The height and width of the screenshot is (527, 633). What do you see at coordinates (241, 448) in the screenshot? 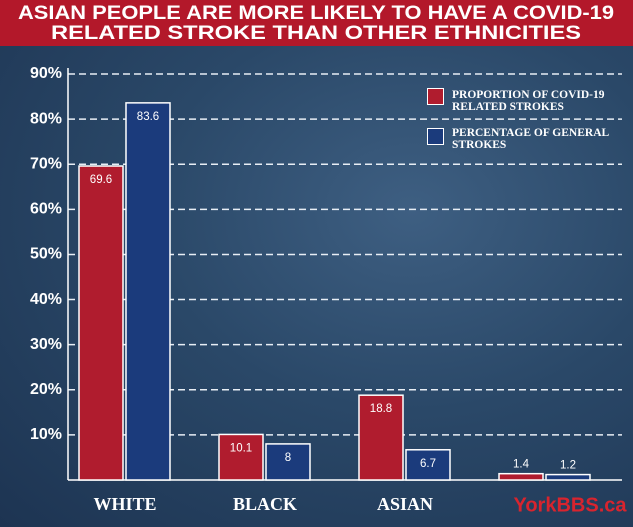
I see `value-label: 10.1` at bounding box center [241, 448].